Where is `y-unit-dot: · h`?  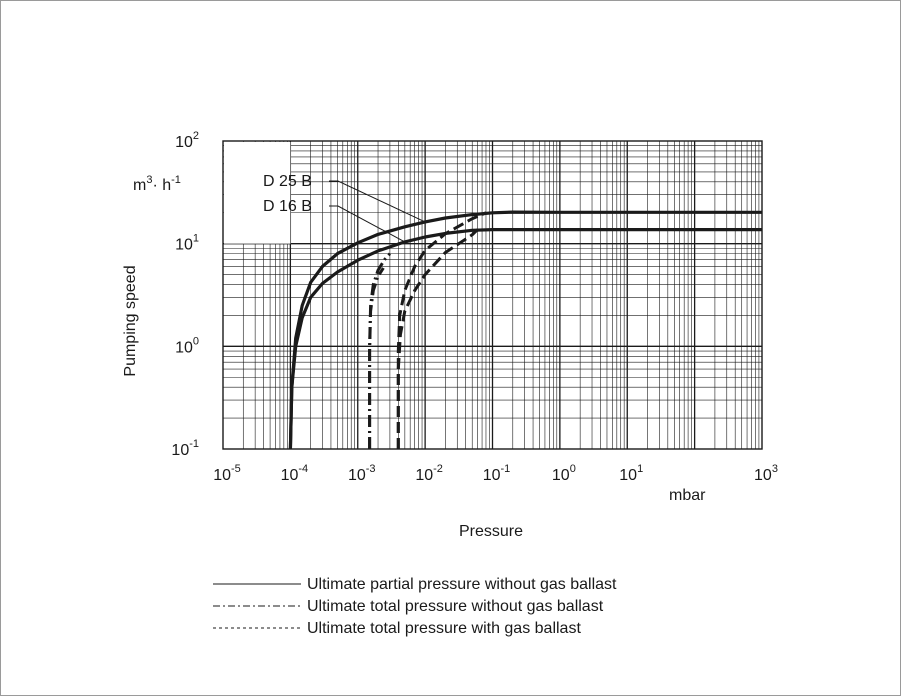
y-unit-dot: · h is located at coordinates (161, 185).